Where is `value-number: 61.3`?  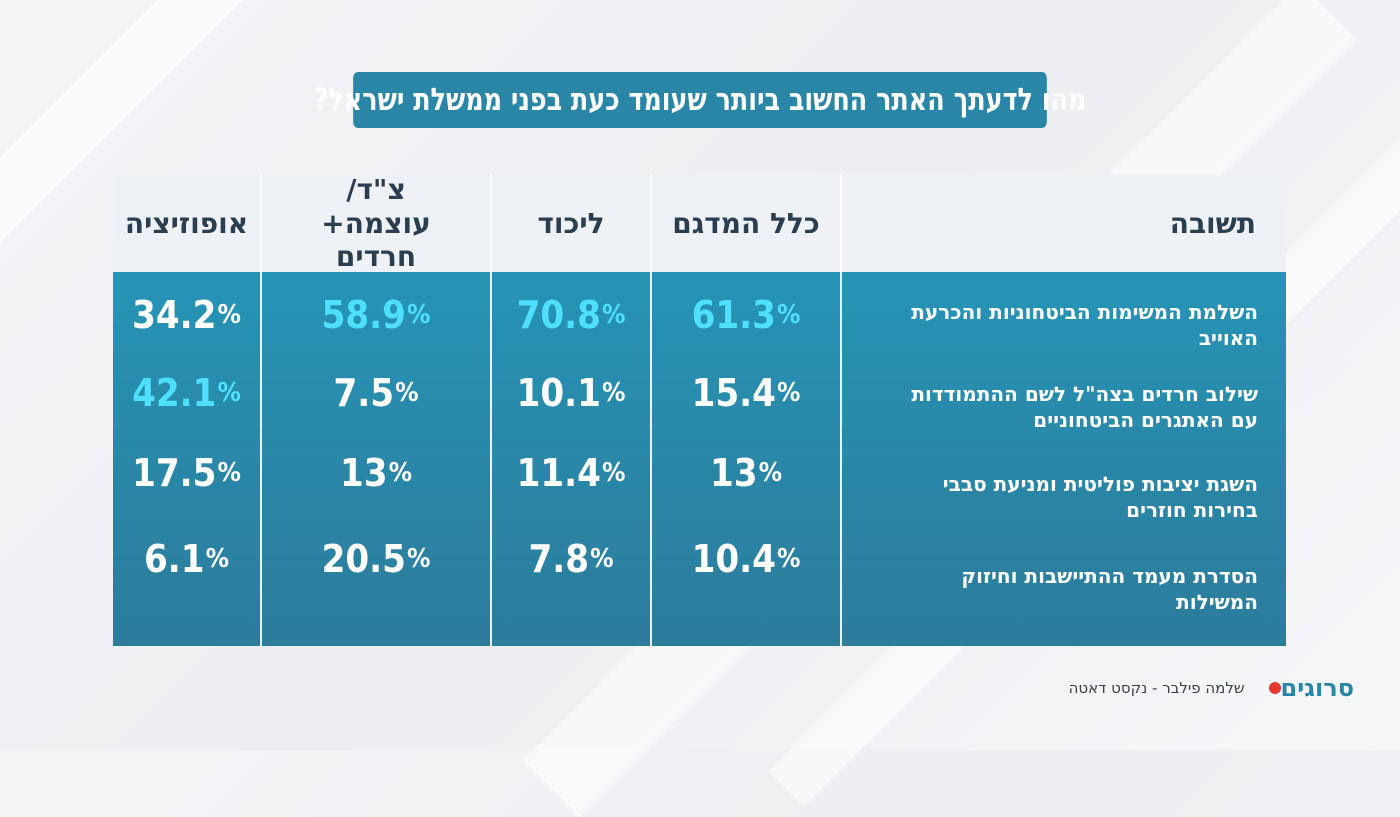 value-number: 61.3 is located at coordinates (733, 315).